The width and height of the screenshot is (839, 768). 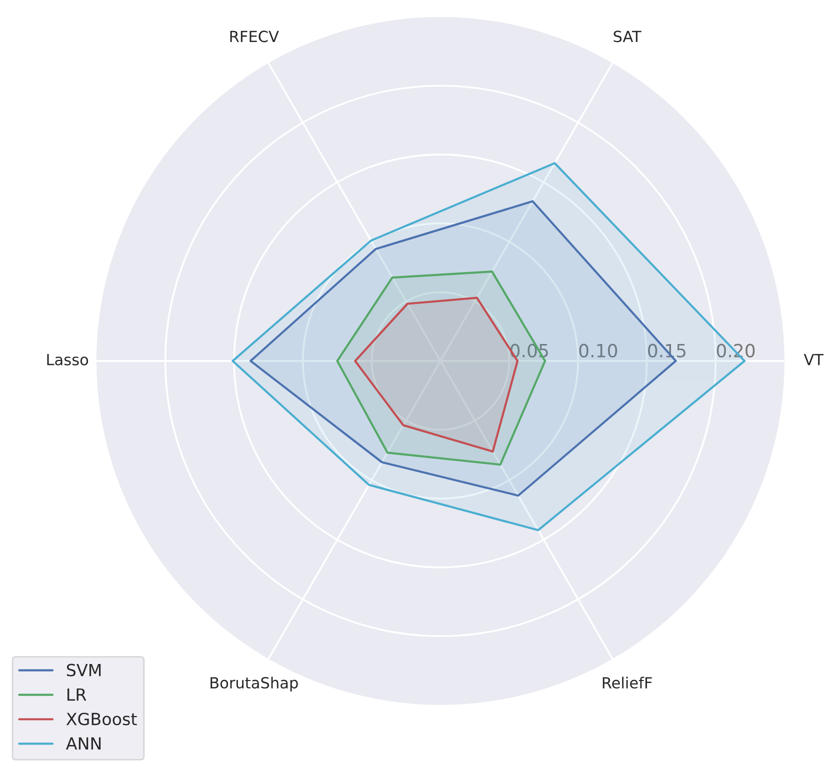 What do you see at coordinates (254, 684) in the screenshot?
I see `spoke-label: BorutaShap` at bounding box center [254, 684].